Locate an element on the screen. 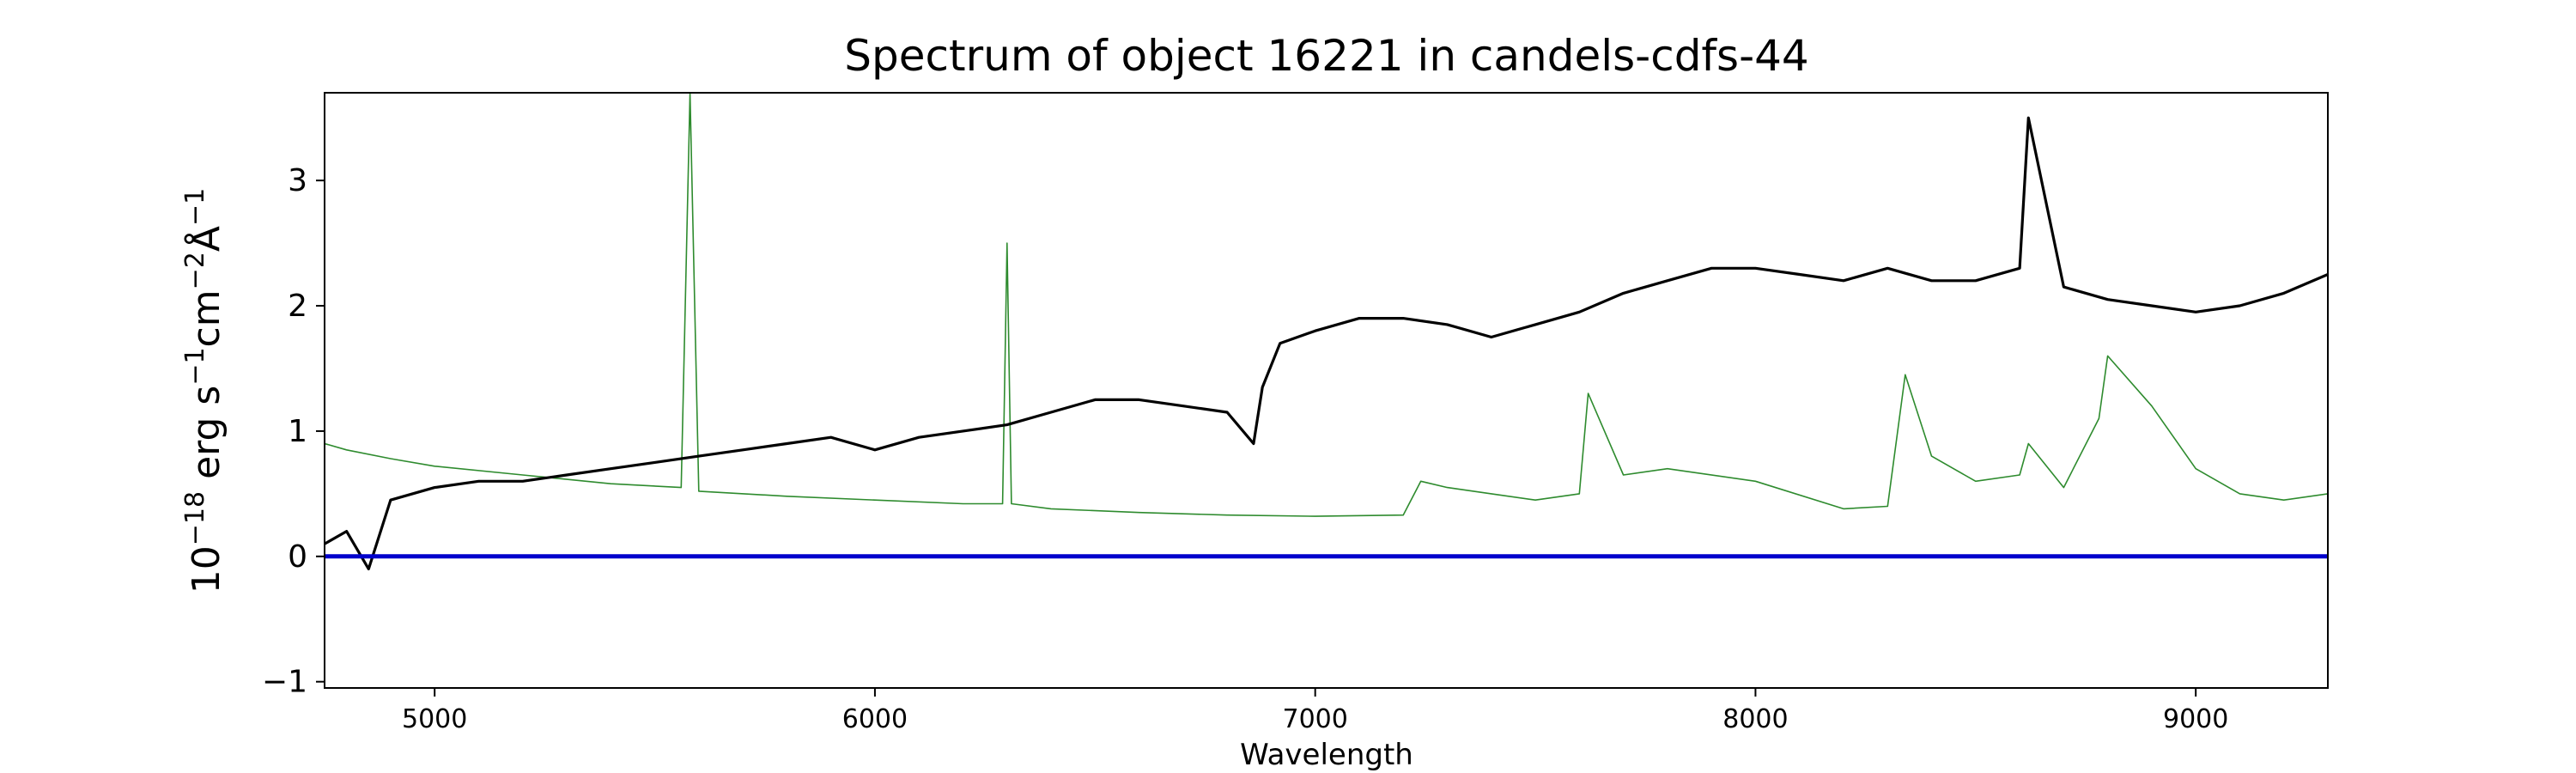 This screenshot has width=2576, height=773. y-tick-label: 2 is located at coordinates (297, 306).